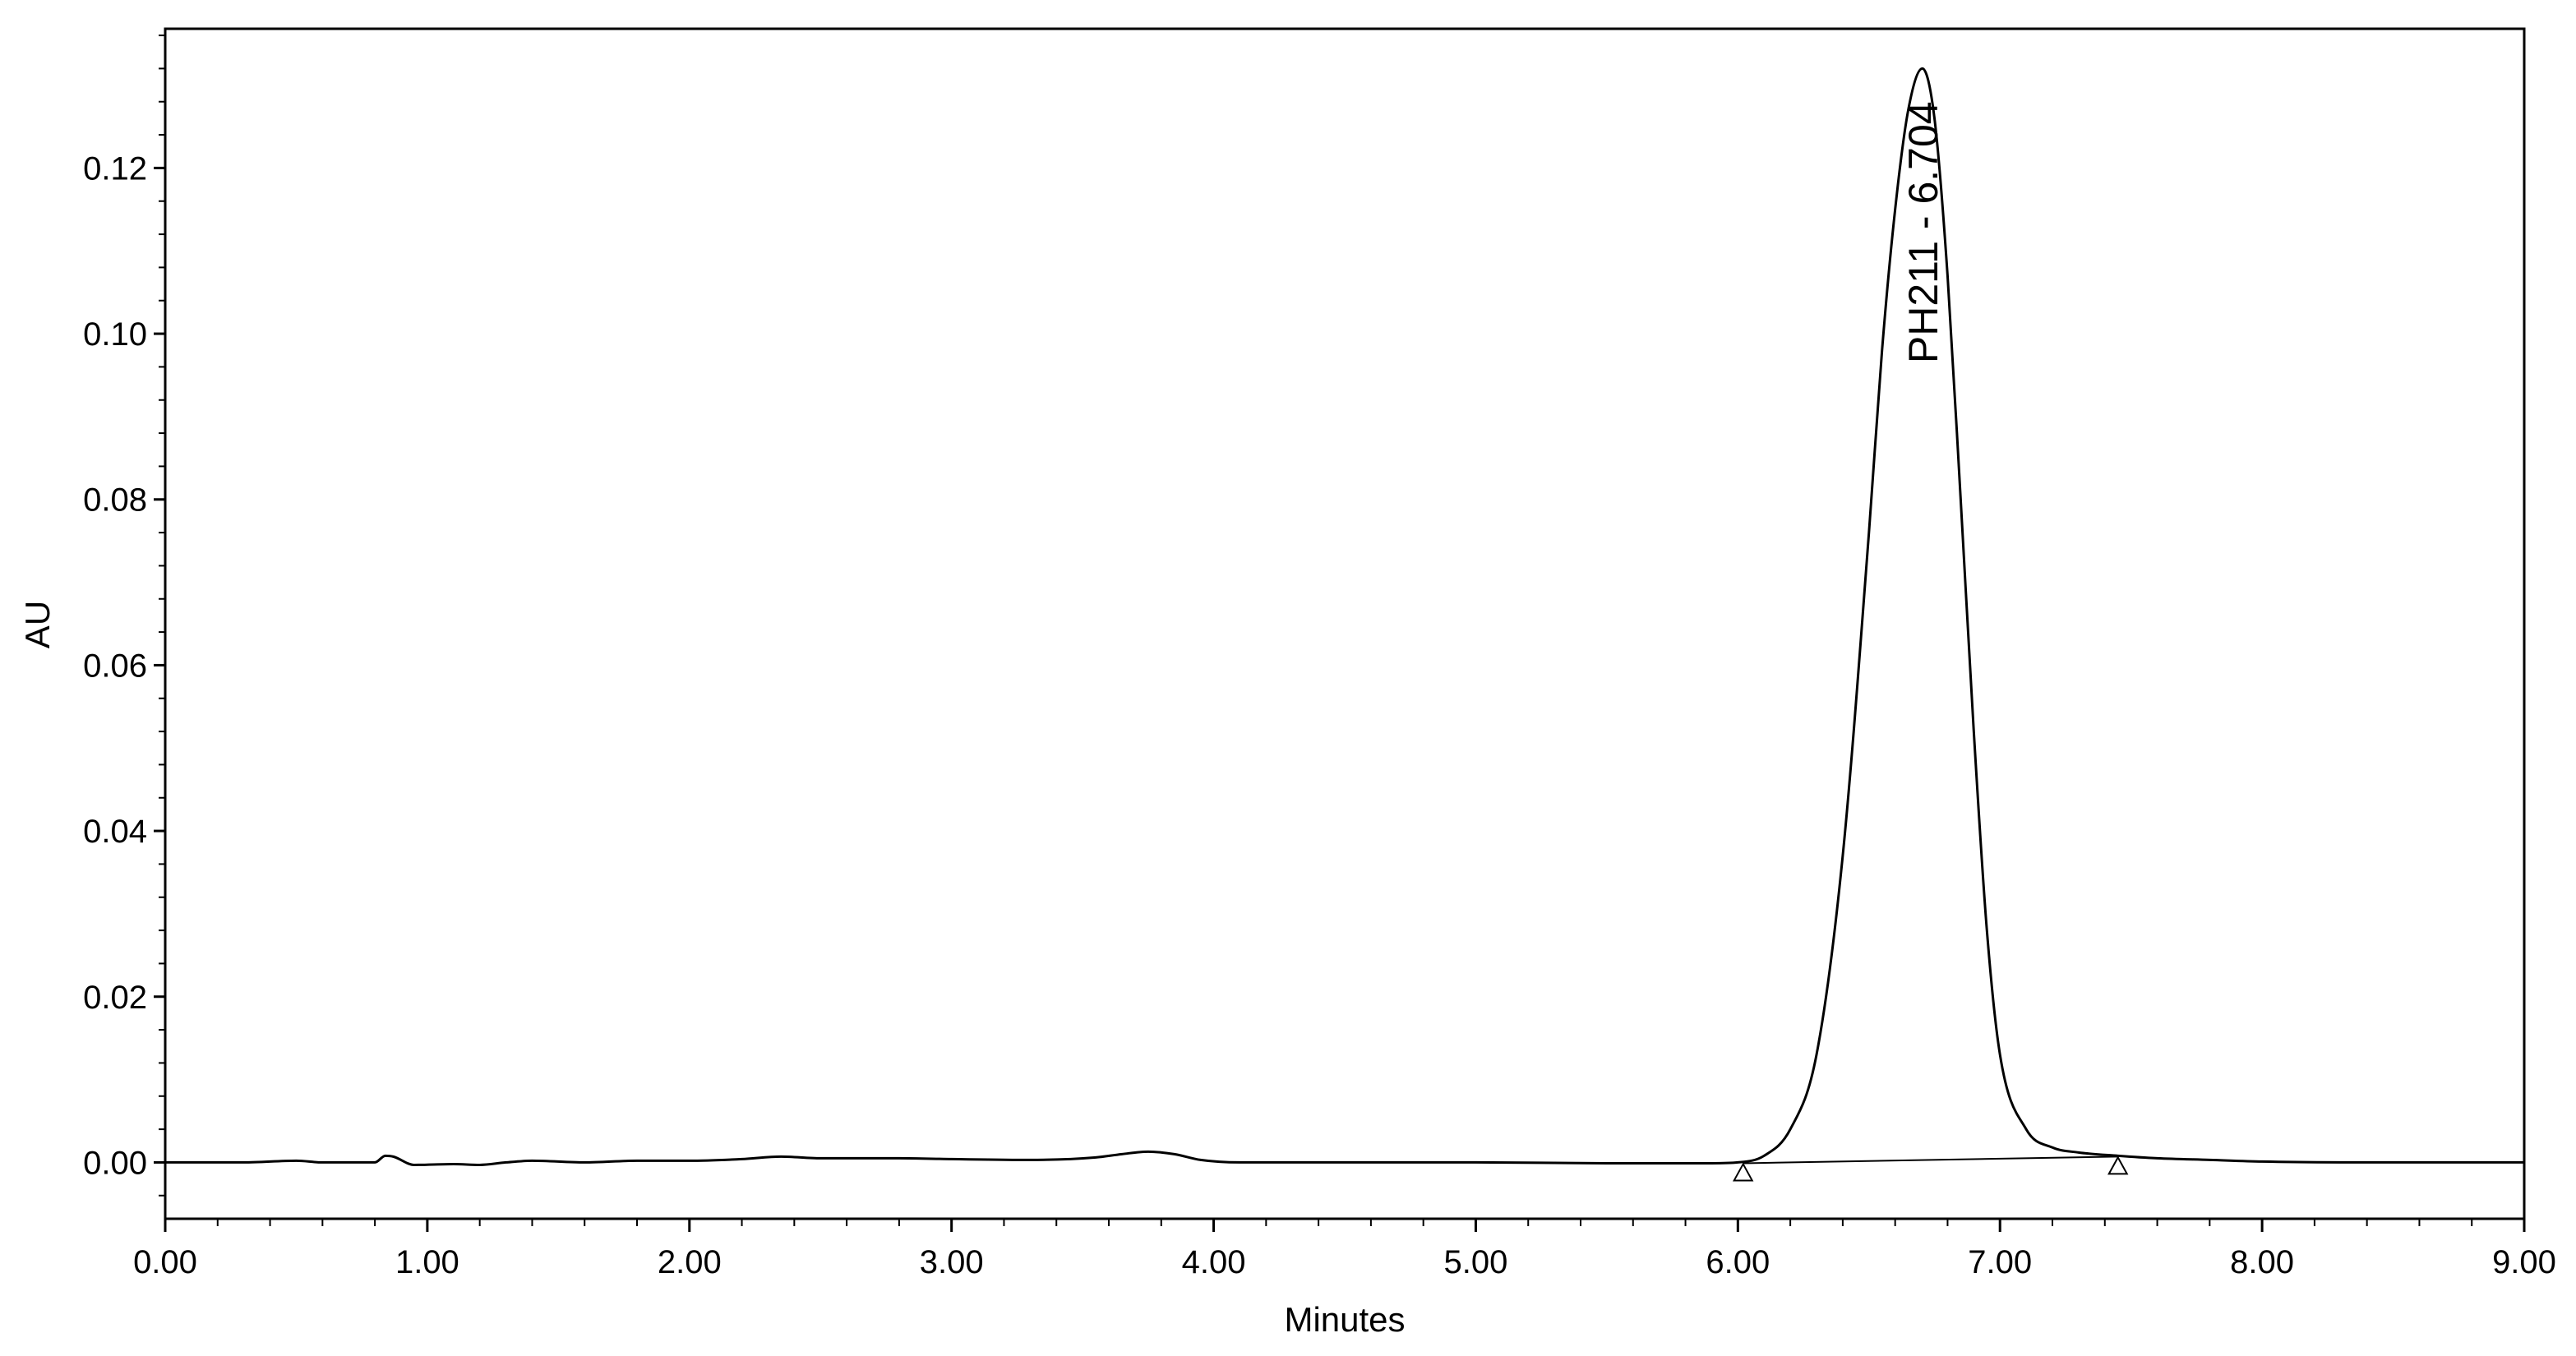 Image resolution: width=2576 pixels, height=1356 pixels. What do you see at coordinates (1345, 1319) in the screenshot?
I see `x-axis-title: Minutes` at bounding box center [1345, 1319].